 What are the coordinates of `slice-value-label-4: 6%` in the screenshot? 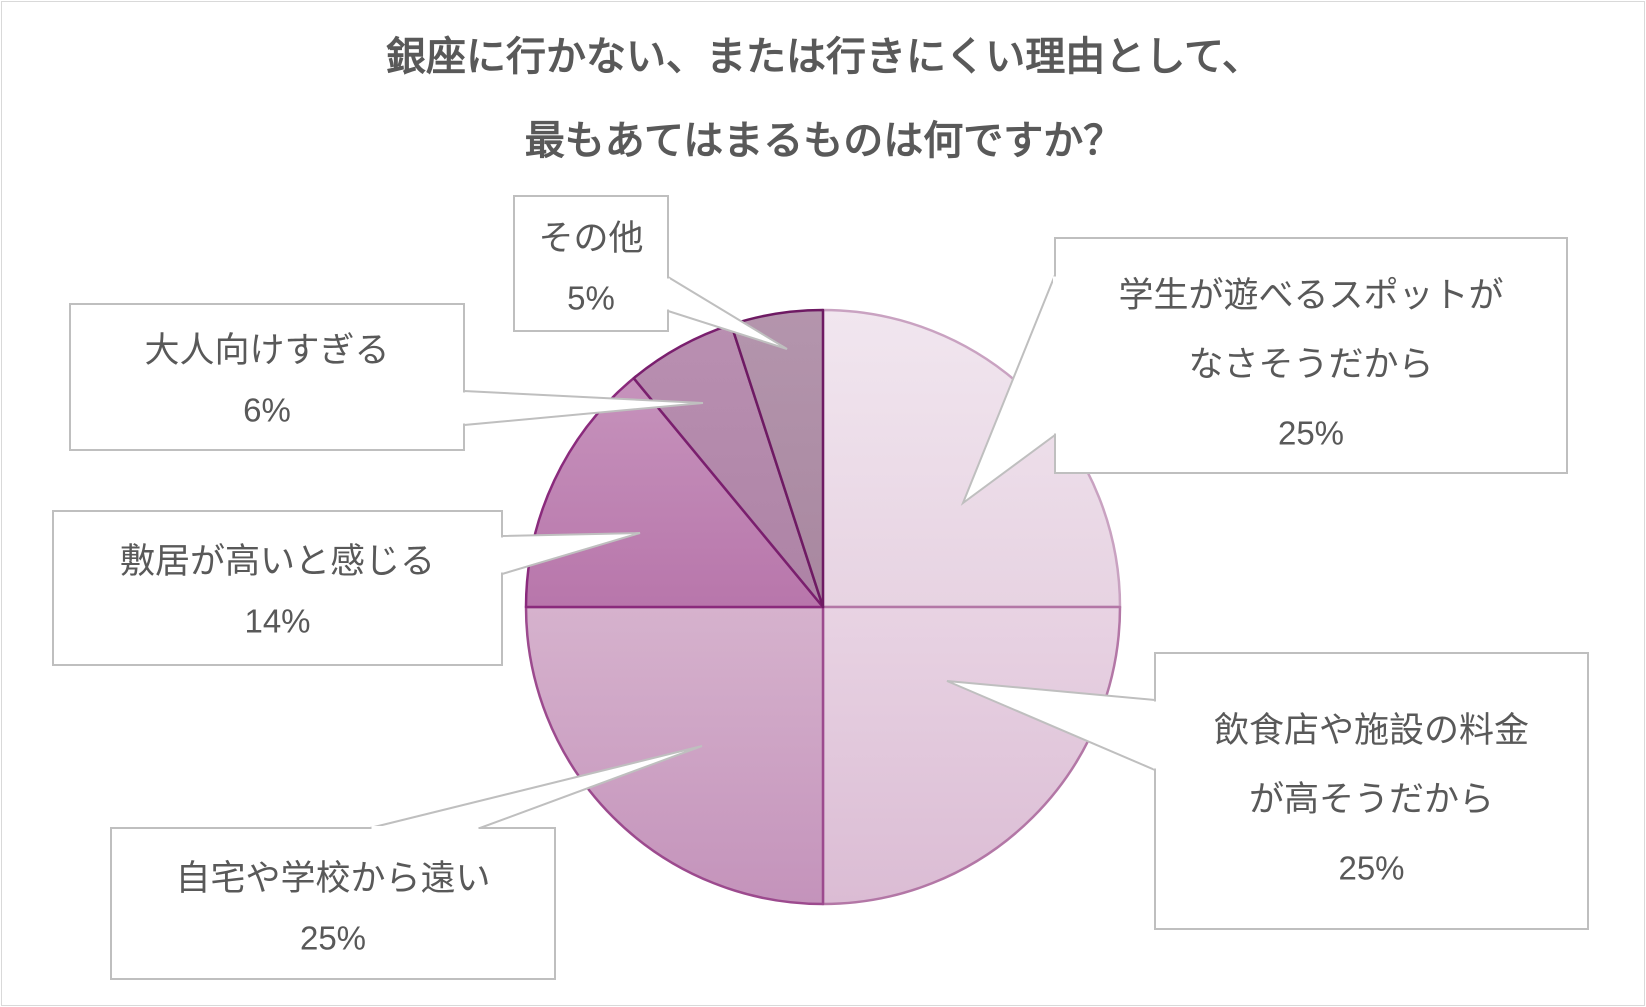 It's located at (267, 410).